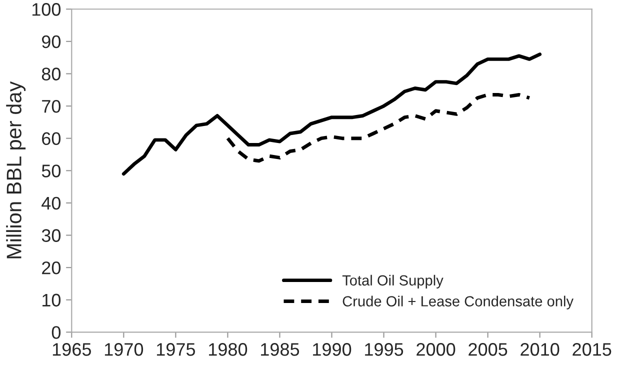 Image resolution: width=623 pixels, height=365 pixels. What do you see at coordinates (379, 127) in the screenshot?
I see `line-series` at bounding box center [379, 127].